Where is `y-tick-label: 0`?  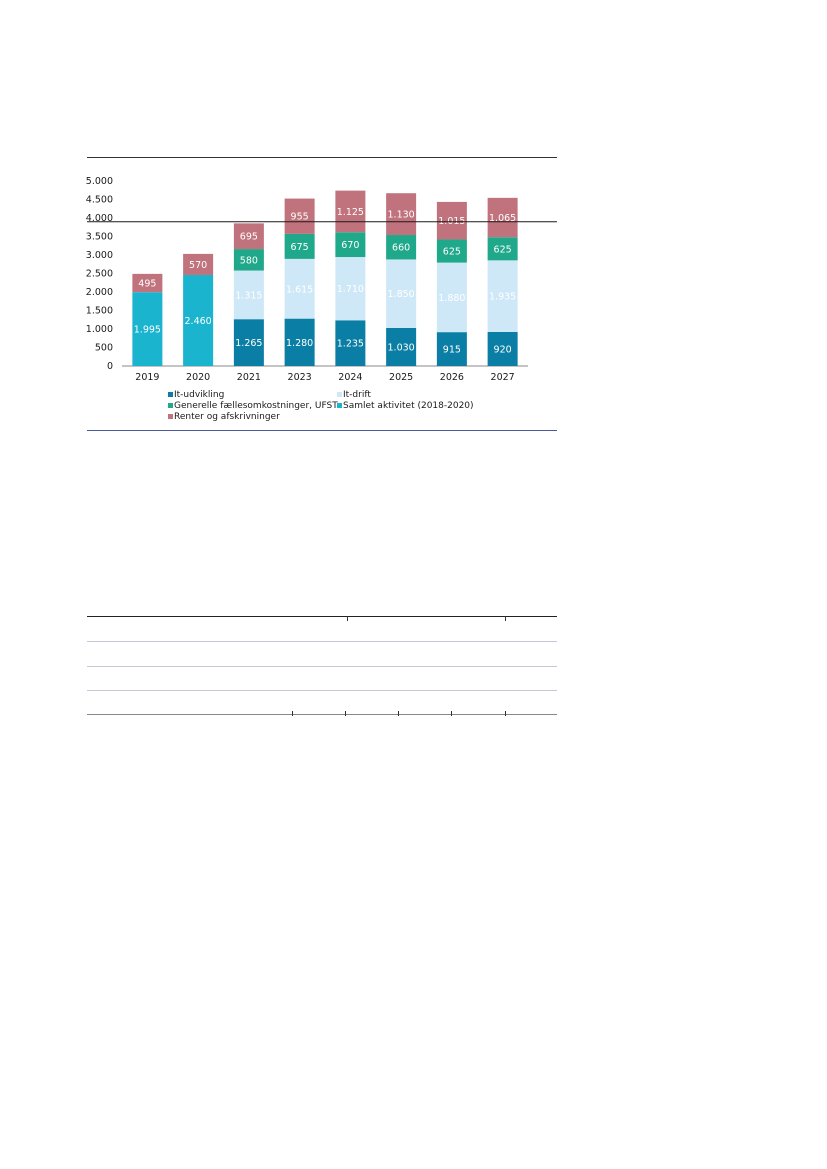
y-tick-label: 0 is located at coordinates (110, 366).